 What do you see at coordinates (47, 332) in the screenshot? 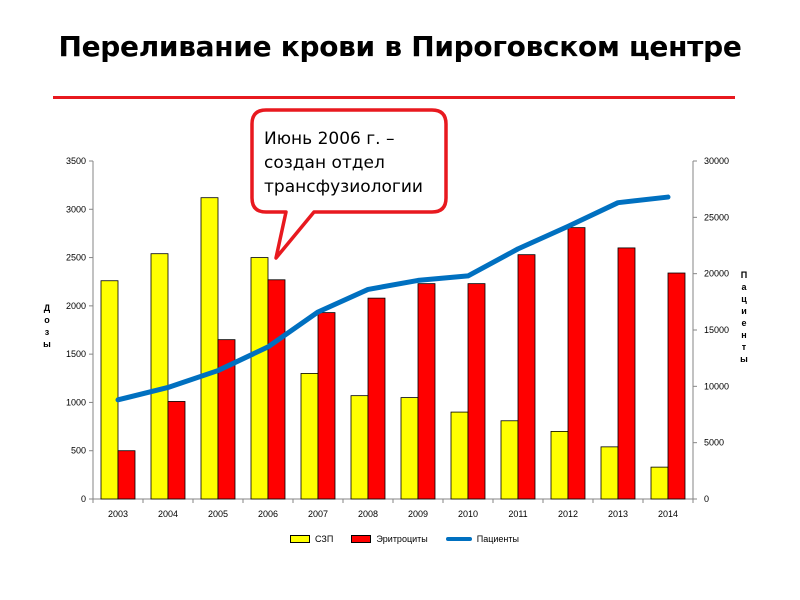
I see `axis-label-letter: з` at bounding box center [47, 332].